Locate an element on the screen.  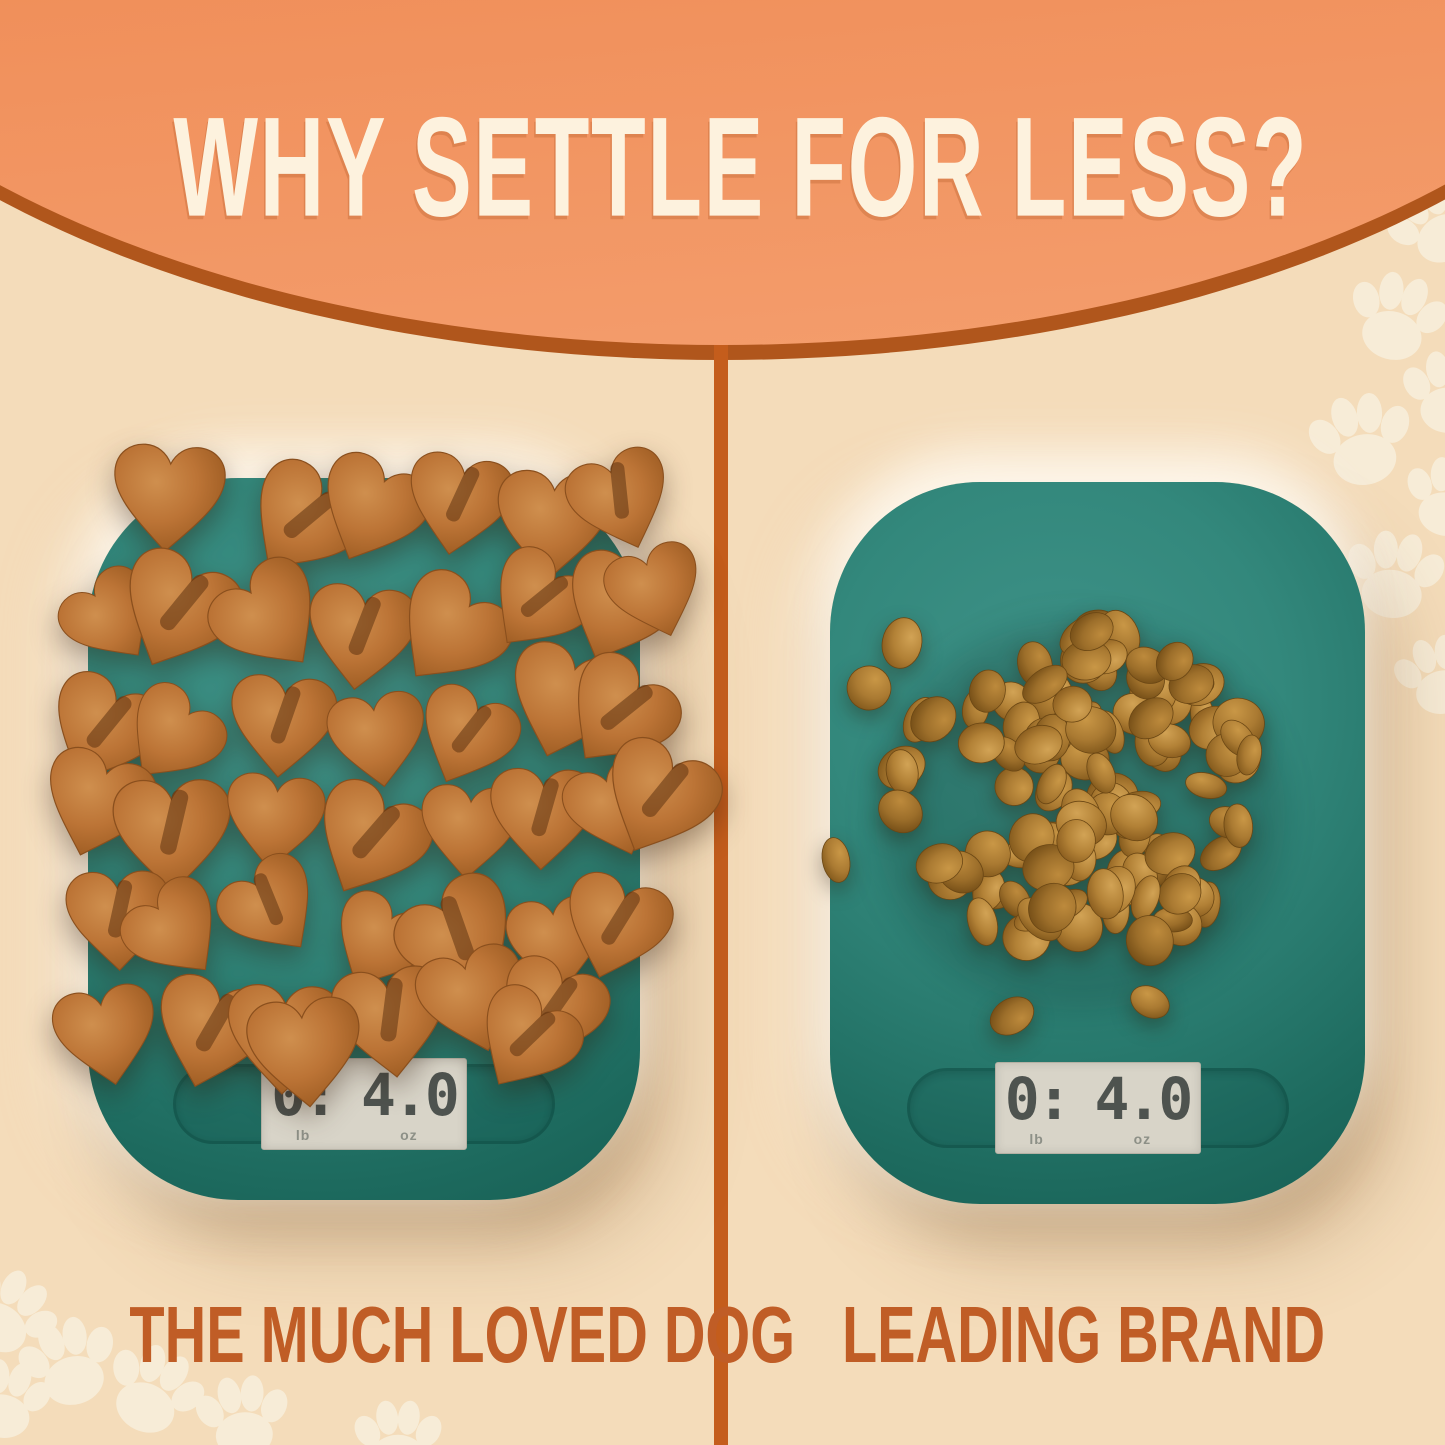
right-scale-lcd: 0: lb 4.0 oz is located at coordinates (1097, 1108).